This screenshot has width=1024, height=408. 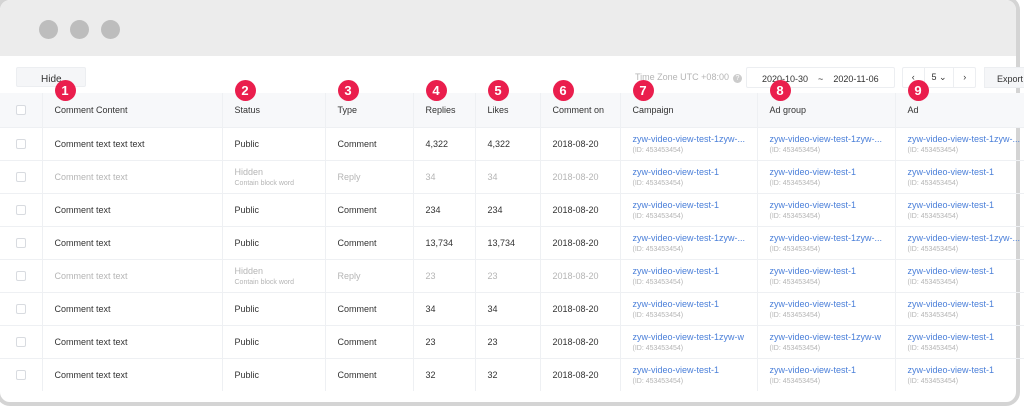 What do you see at coordinates (965, 77) in the screenshot?
I see `chevron-right-icon: ›` at bounding box center [965, 77].